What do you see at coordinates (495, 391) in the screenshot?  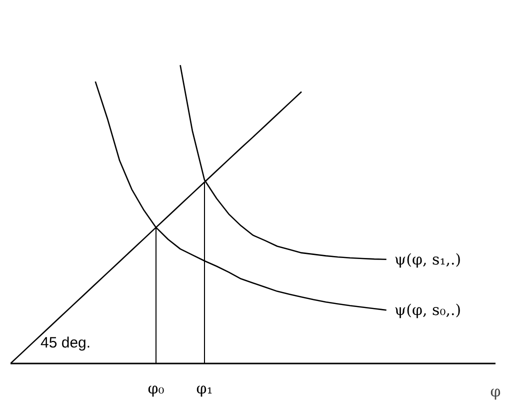 I see `x-axis-title: φ` at bounding box center [495, 391].